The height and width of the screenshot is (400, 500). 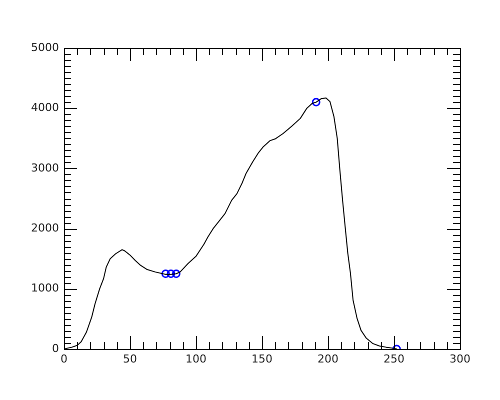 What do you see at coordinates (394, 359) in the screenshot?
I see `x-tick-label: 250` at bounding box center [394, 359].